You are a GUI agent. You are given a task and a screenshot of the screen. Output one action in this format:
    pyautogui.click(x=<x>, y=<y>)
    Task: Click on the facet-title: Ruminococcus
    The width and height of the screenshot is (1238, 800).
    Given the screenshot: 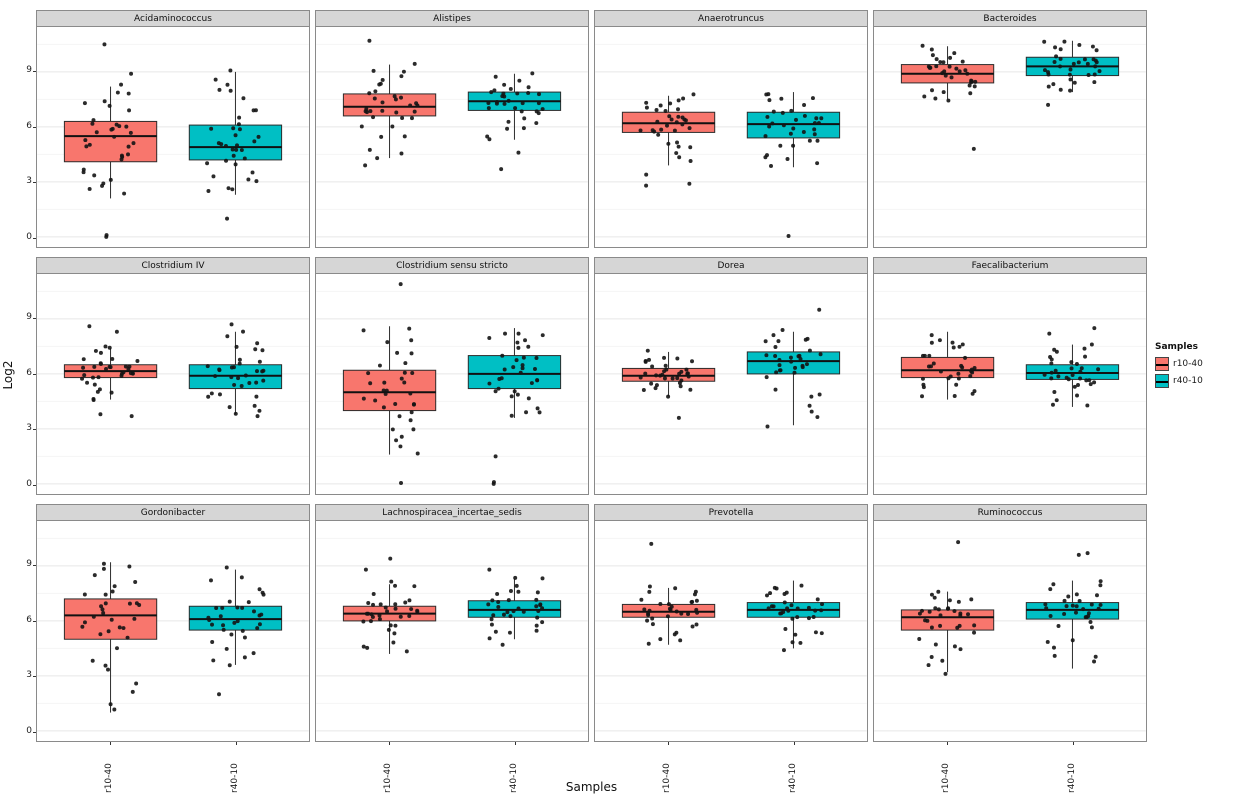 What is the action you would take?
    pyautogui.click(x=1010, y=512)
    